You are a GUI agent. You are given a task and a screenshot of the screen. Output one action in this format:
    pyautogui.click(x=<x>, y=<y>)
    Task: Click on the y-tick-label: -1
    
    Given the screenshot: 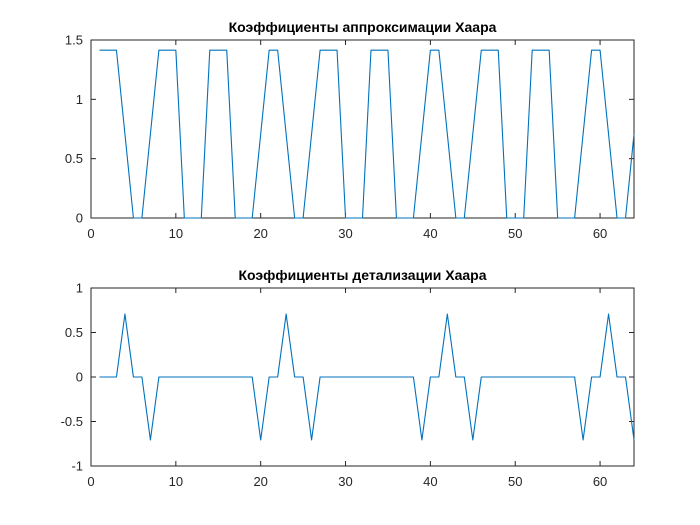 What is the action you would take?
    pyautogui.click(x=77, y=466)
    